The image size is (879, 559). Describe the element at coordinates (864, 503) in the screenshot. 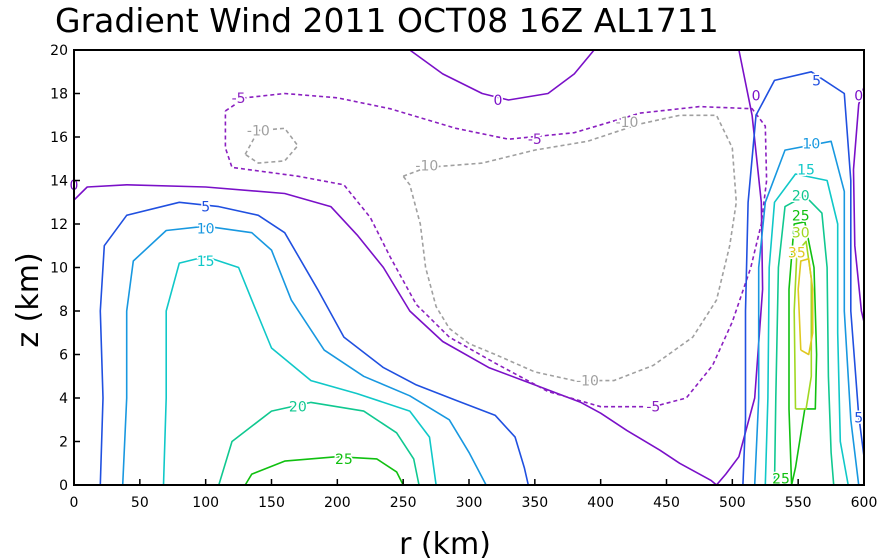

I see `x-tick-label: 600` at that location.